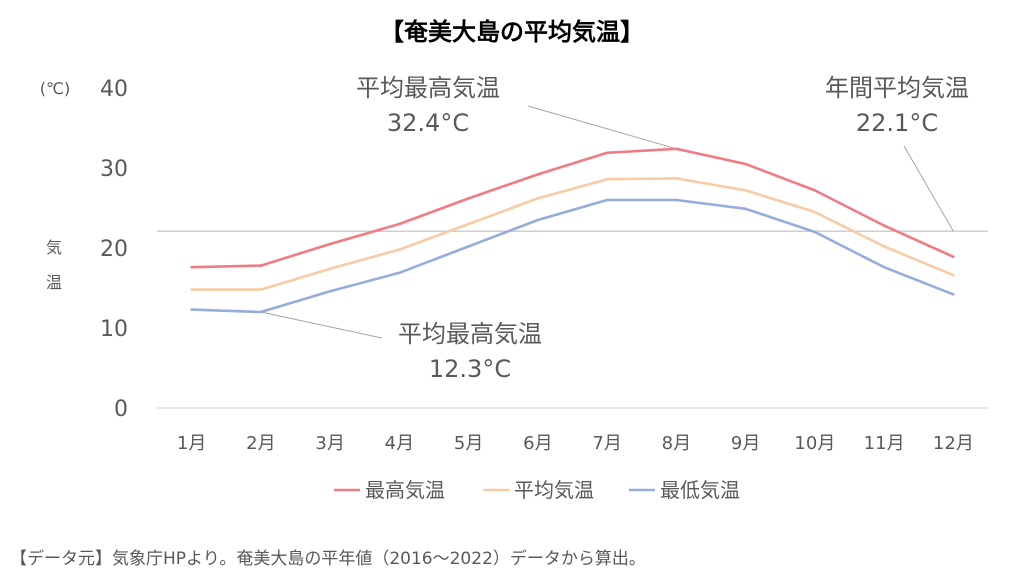 Image resolution: width=1024 pixels, height=576 pixels. What do you see at coordinates (114, 89) in the screenshot?
I see `y-tick-label: 40` at bounding box center [114, 89].